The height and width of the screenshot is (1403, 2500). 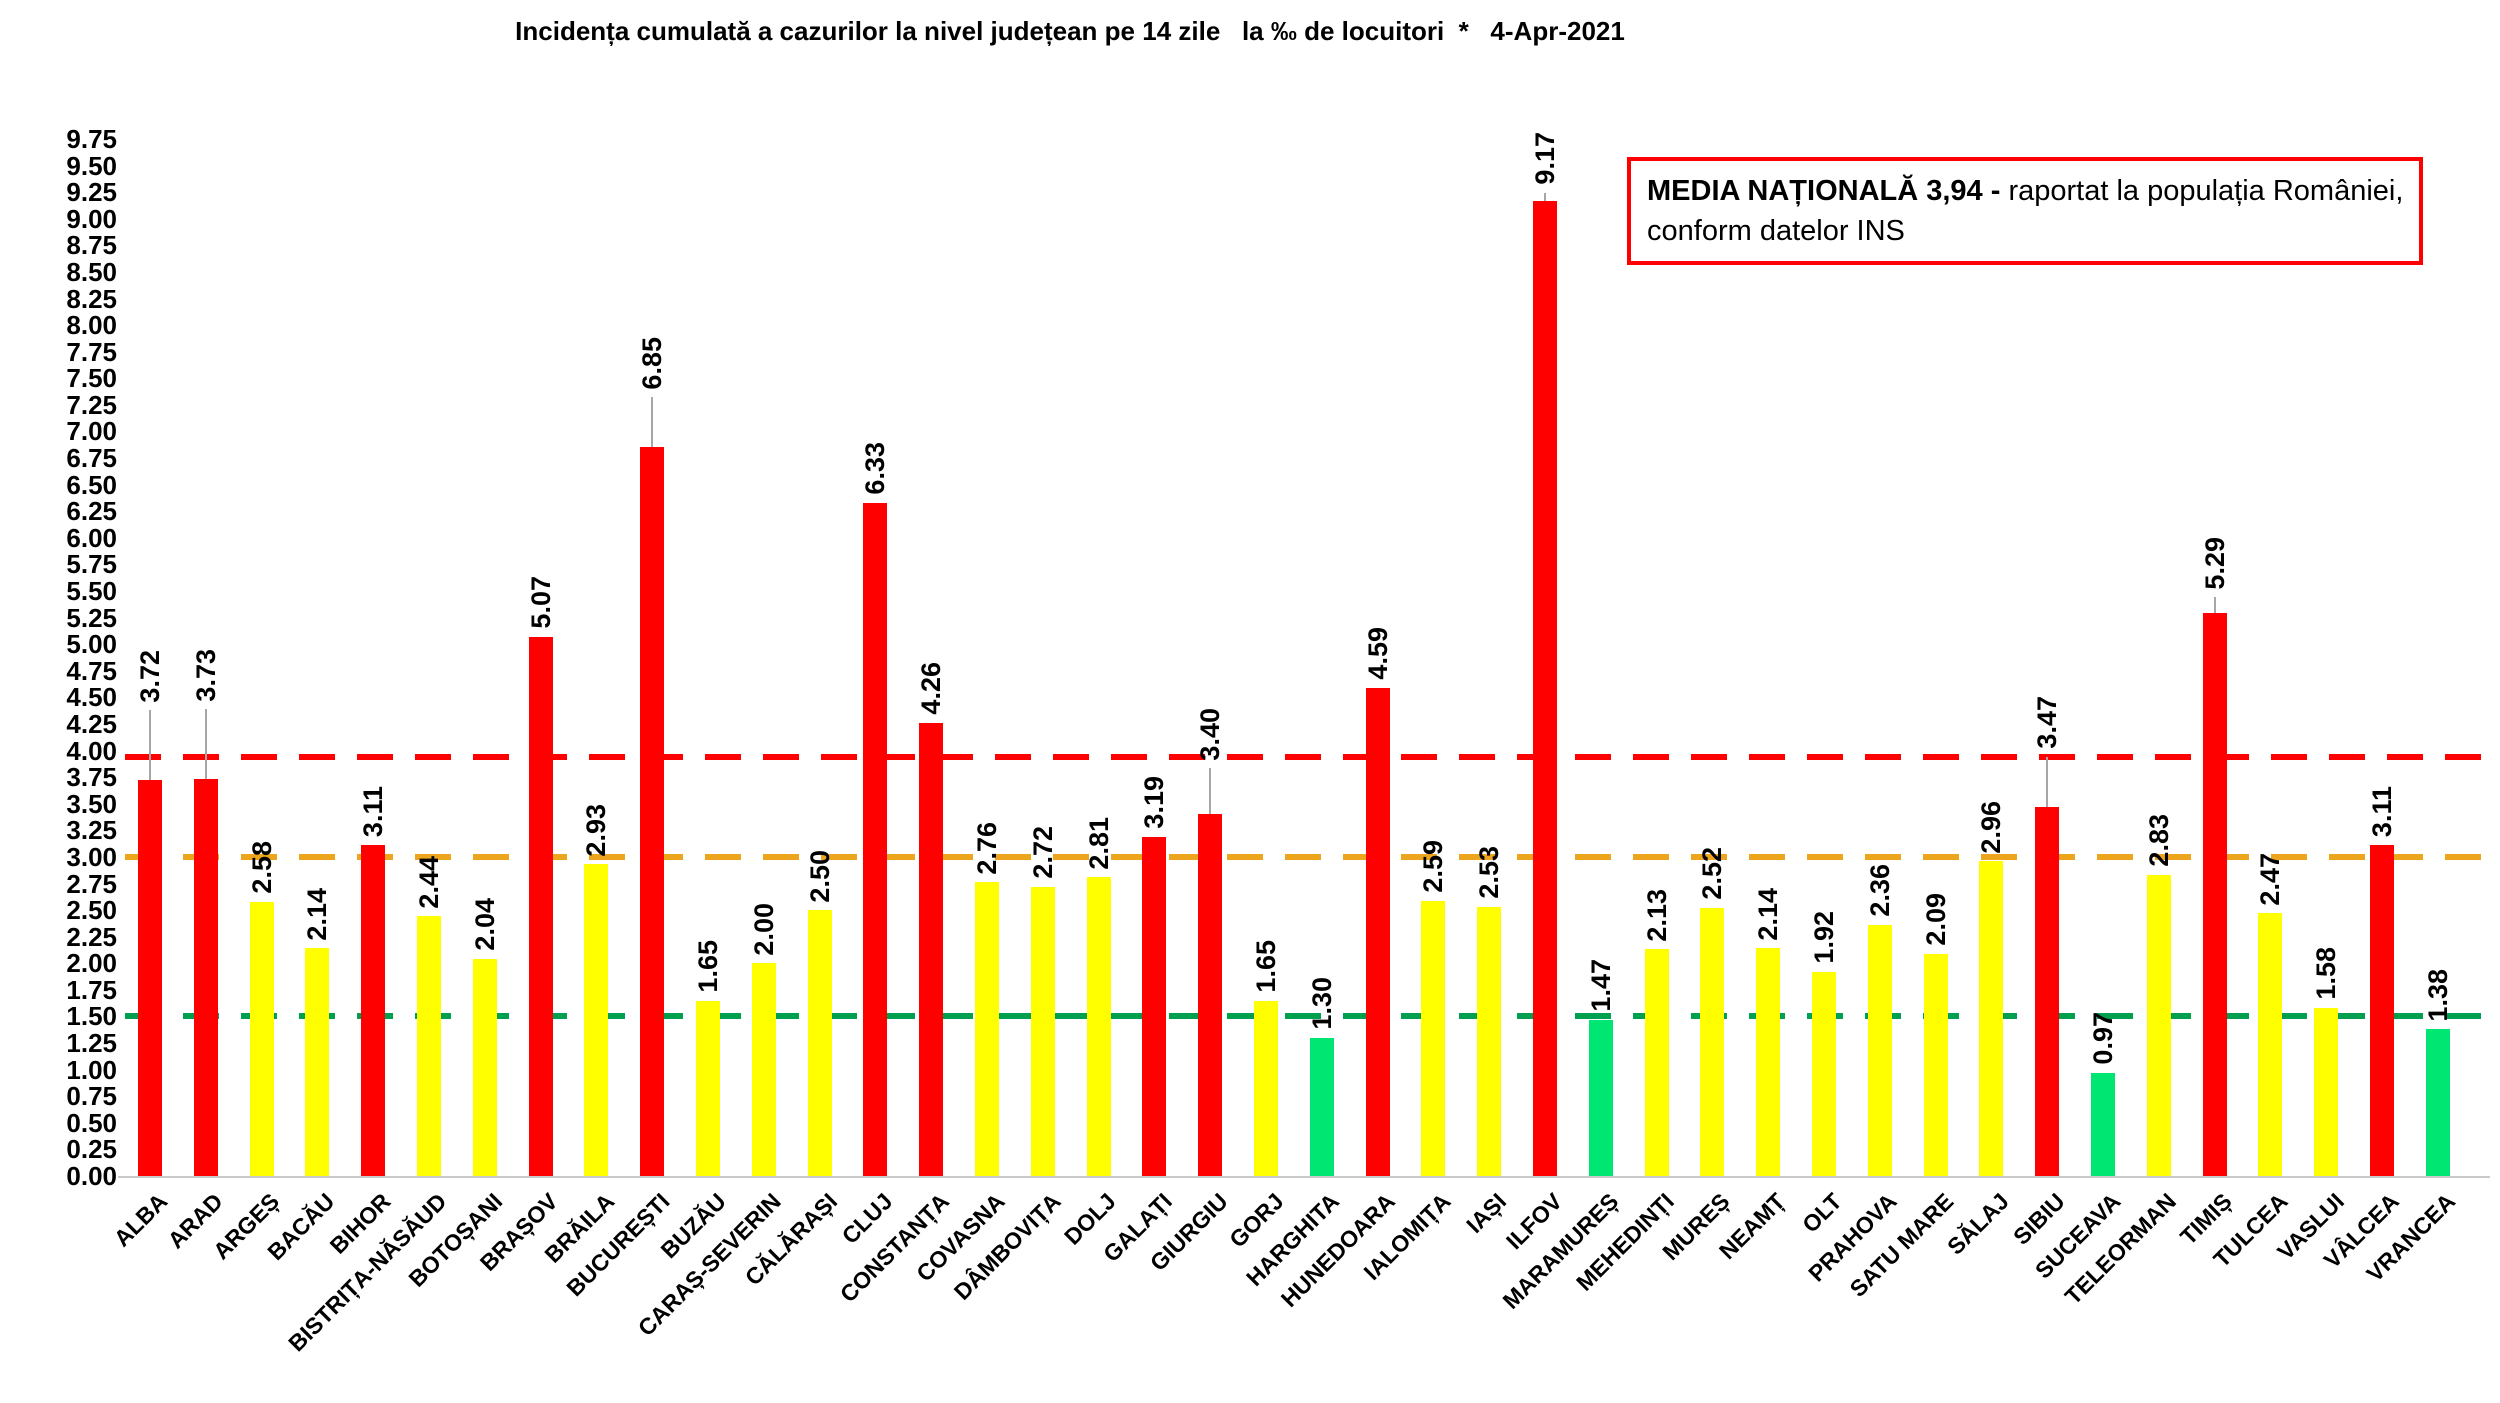 I want to click on bar-cara-severin, so click(x=763, y=1069).